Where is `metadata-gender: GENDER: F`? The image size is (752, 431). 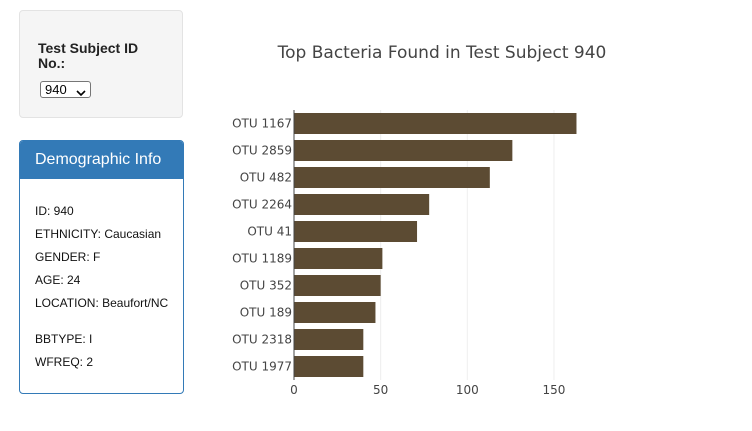 metadata-gender: GENDER: F is located at coordinates (68, 257).